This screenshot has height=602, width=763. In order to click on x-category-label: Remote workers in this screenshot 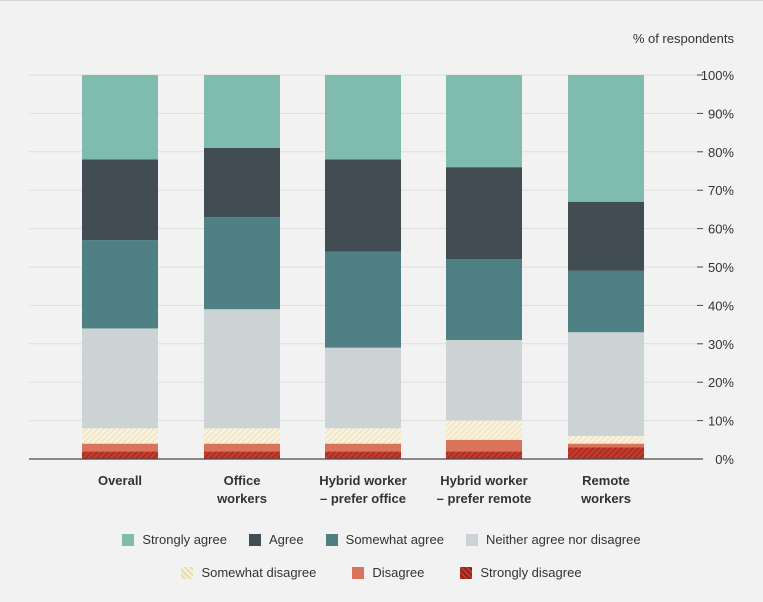, I will do `click(605, 489)`.